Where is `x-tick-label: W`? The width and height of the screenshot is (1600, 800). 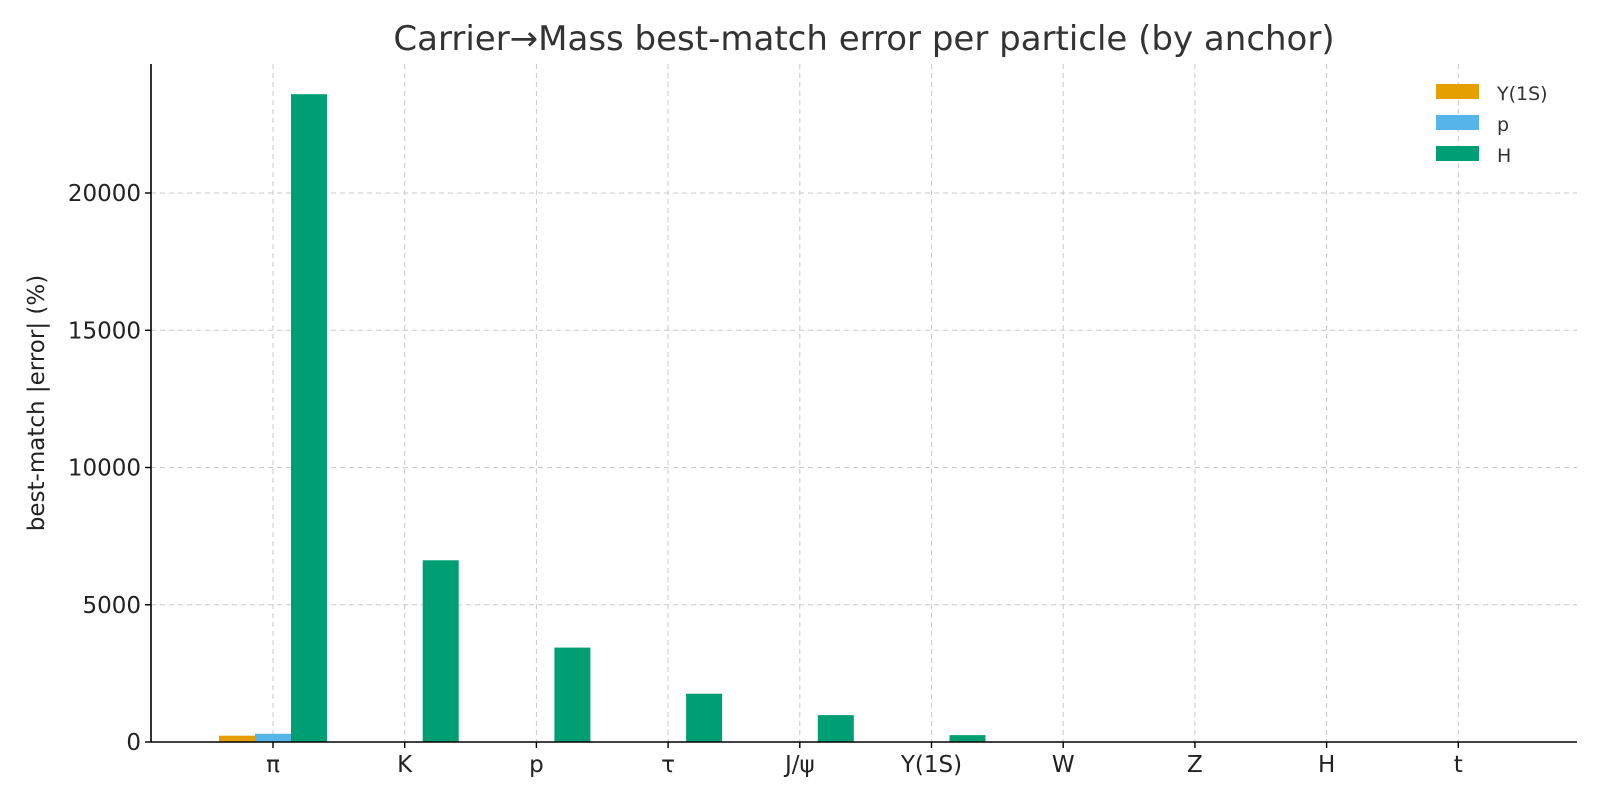
x-tick-label: W is located at coordinates (1063, 765).